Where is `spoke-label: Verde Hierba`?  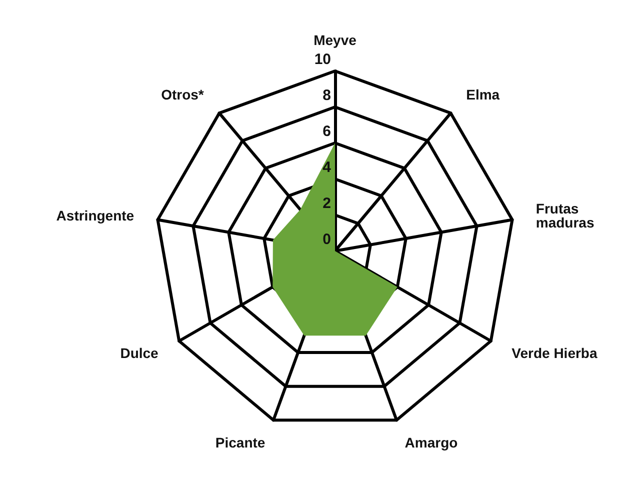
spoke-label: Verde Hierba is located at coordinates (555, 353).